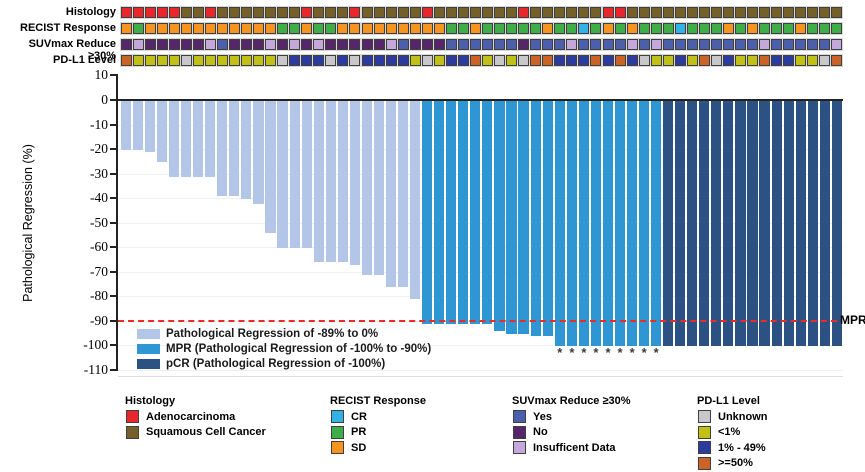 The height and width of the screenshot is (472, 865). I want to click on y-tick-label: 0, so click(104, 99).